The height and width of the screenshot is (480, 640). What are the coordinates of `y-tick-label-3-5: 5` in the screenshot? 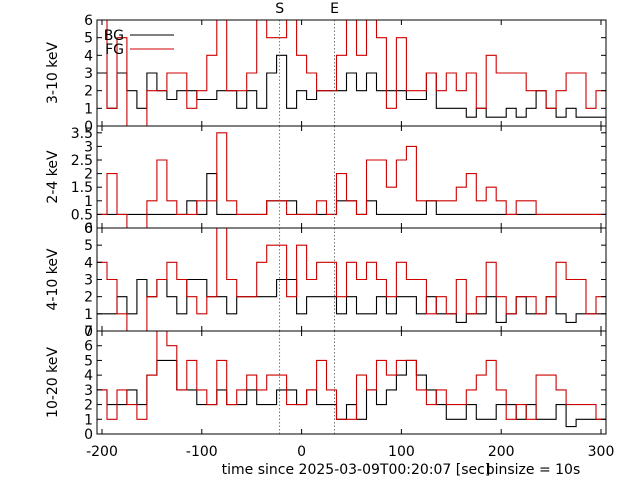 It's located at (88, 361).